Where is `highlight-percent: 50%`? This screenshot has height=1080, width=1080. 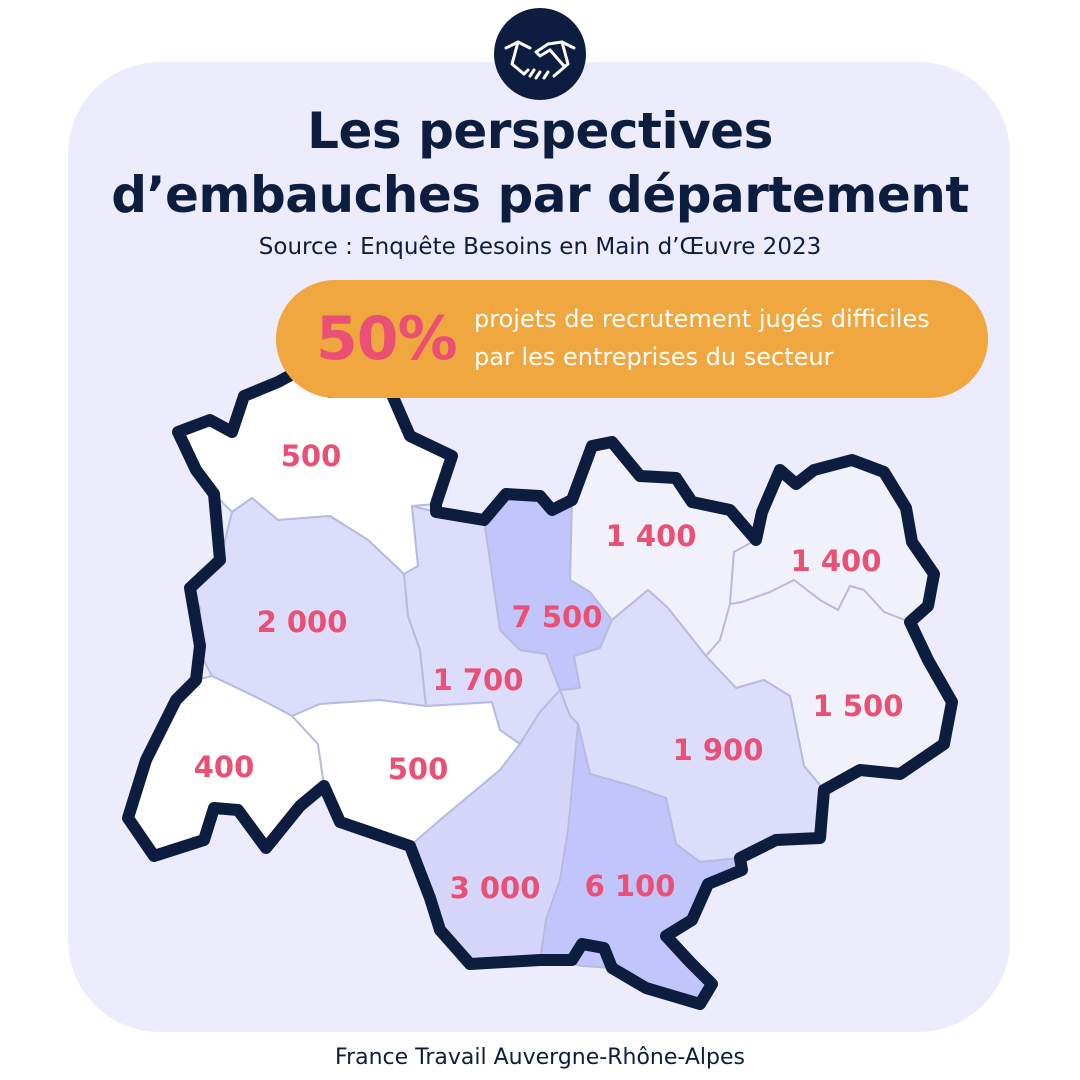 highlight-percent: 50% is located at coordinates (387, 339).